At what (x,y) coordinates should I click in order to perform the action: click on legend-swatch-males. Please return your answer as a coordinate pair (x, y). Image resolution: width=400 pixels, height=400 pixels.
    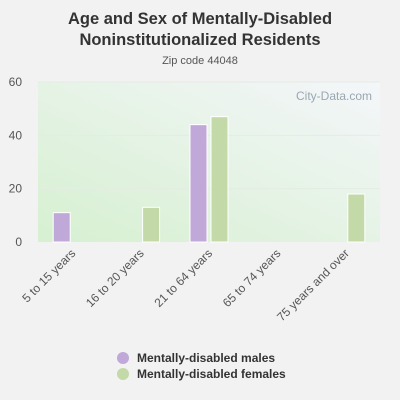
    Looking at the image, I should click on (123, 358).